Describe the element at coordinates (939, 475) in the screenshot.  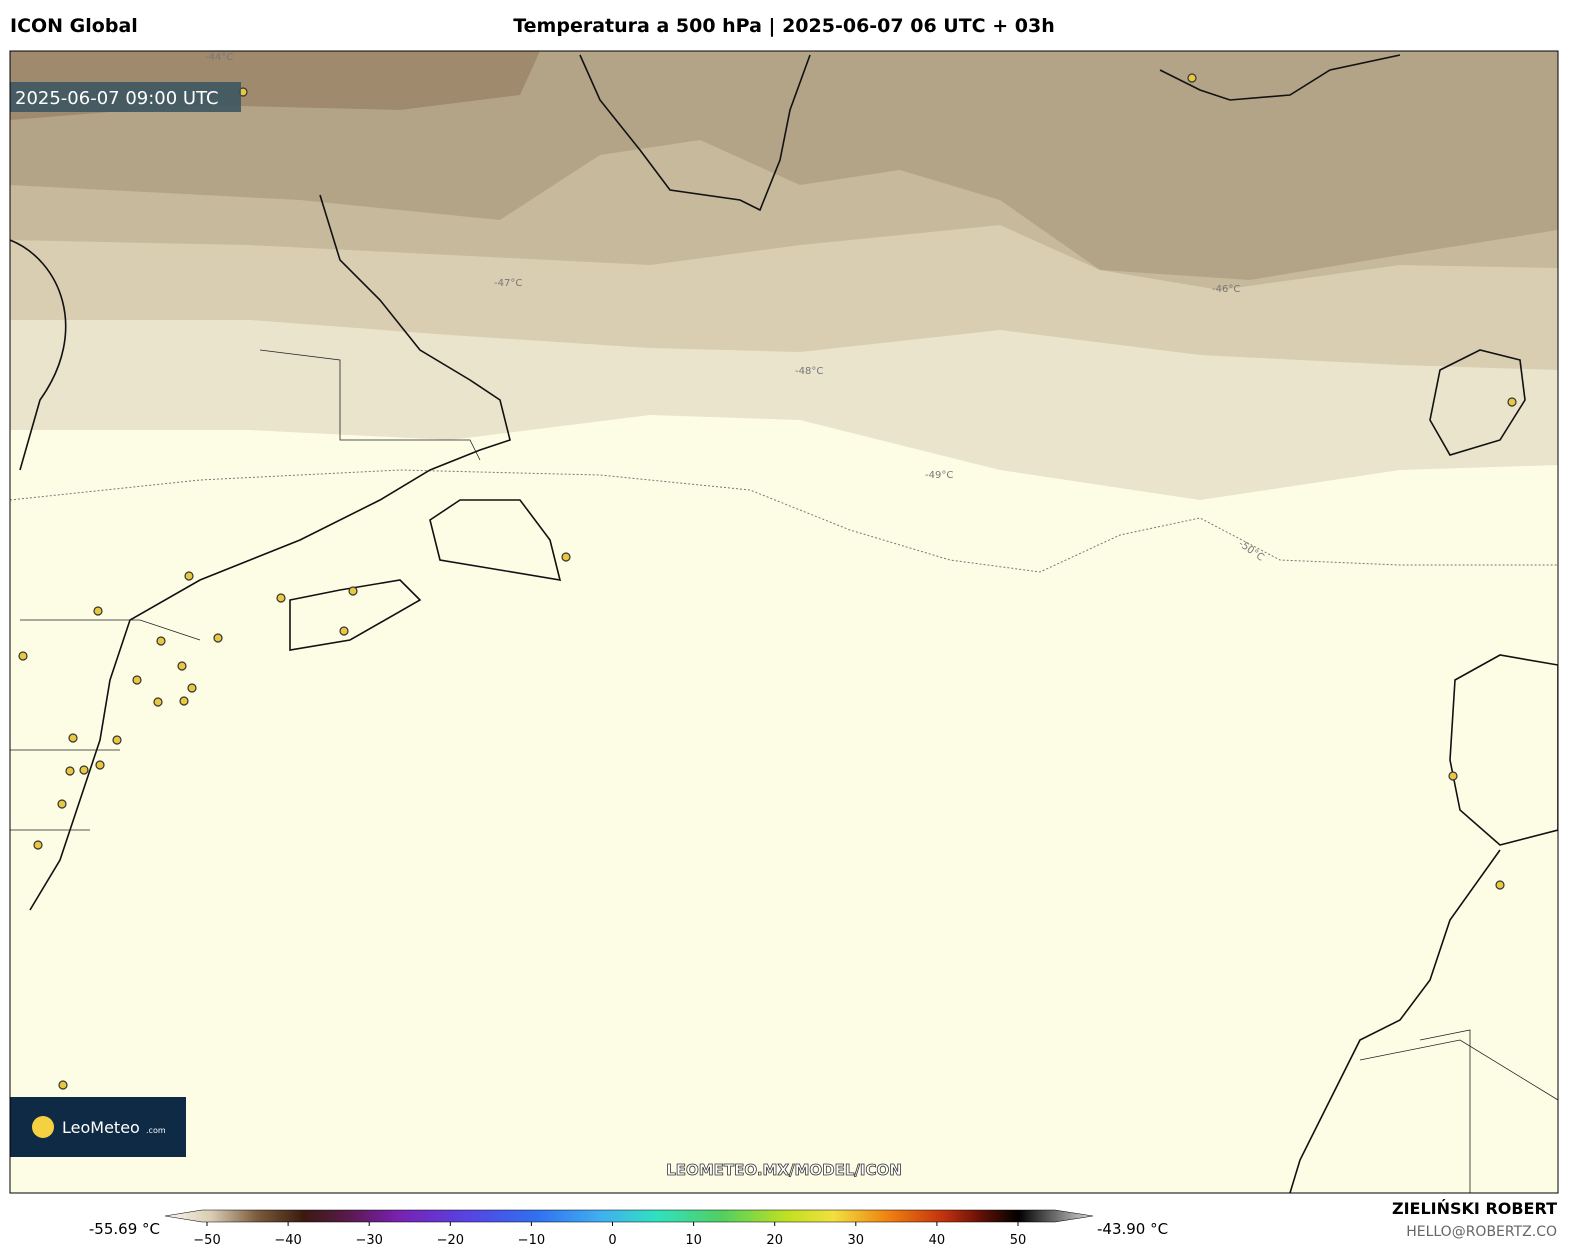
I see `contour-label: -49°C` at that location.